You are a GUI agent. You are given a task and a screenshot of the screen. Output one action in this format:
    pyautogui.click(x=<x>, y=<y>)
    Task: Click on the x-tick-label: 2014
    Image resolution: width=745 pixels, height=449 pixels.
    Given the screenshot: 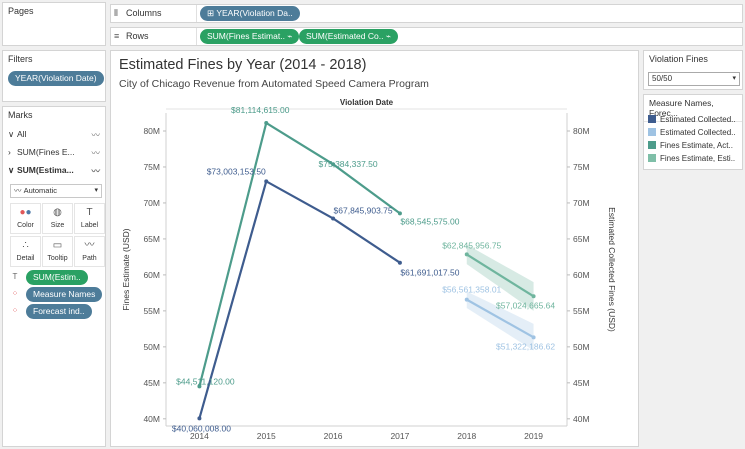 What is the action you would take?
    pyautogui.click(x=199, y=436)
    